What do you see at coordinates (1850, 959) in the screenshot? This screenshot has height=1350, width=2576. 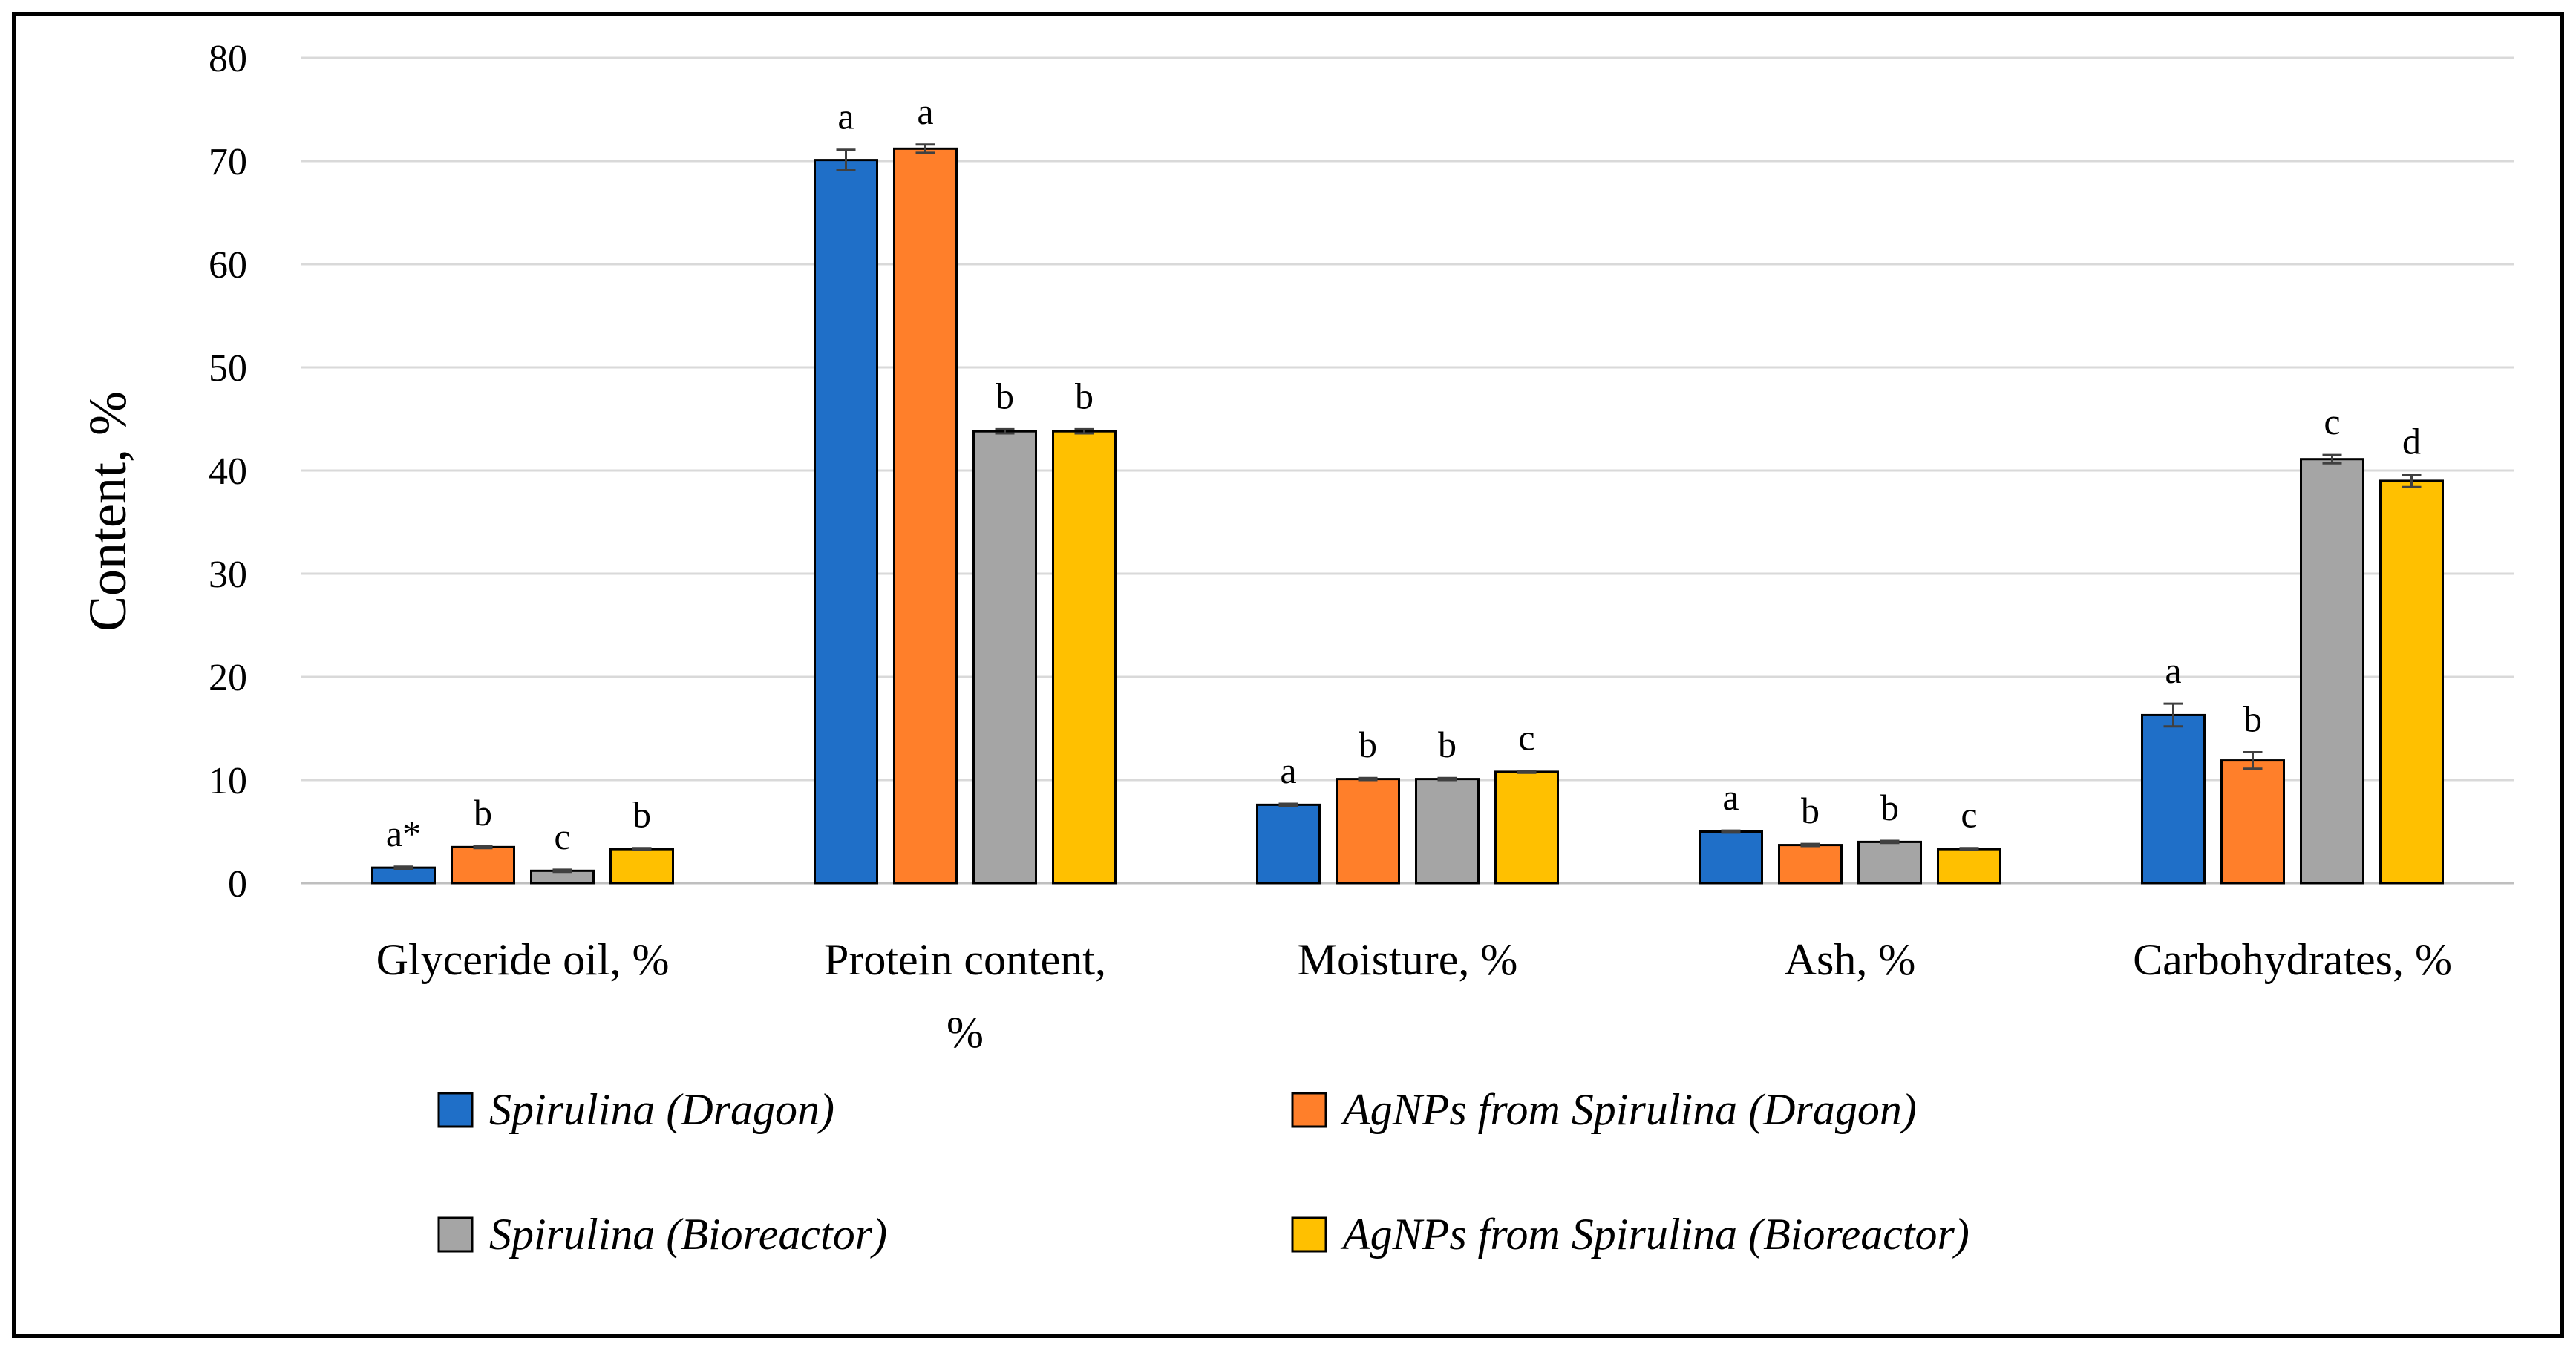 I see `category-label: Ash, %` at bounding box center [1850, 959].